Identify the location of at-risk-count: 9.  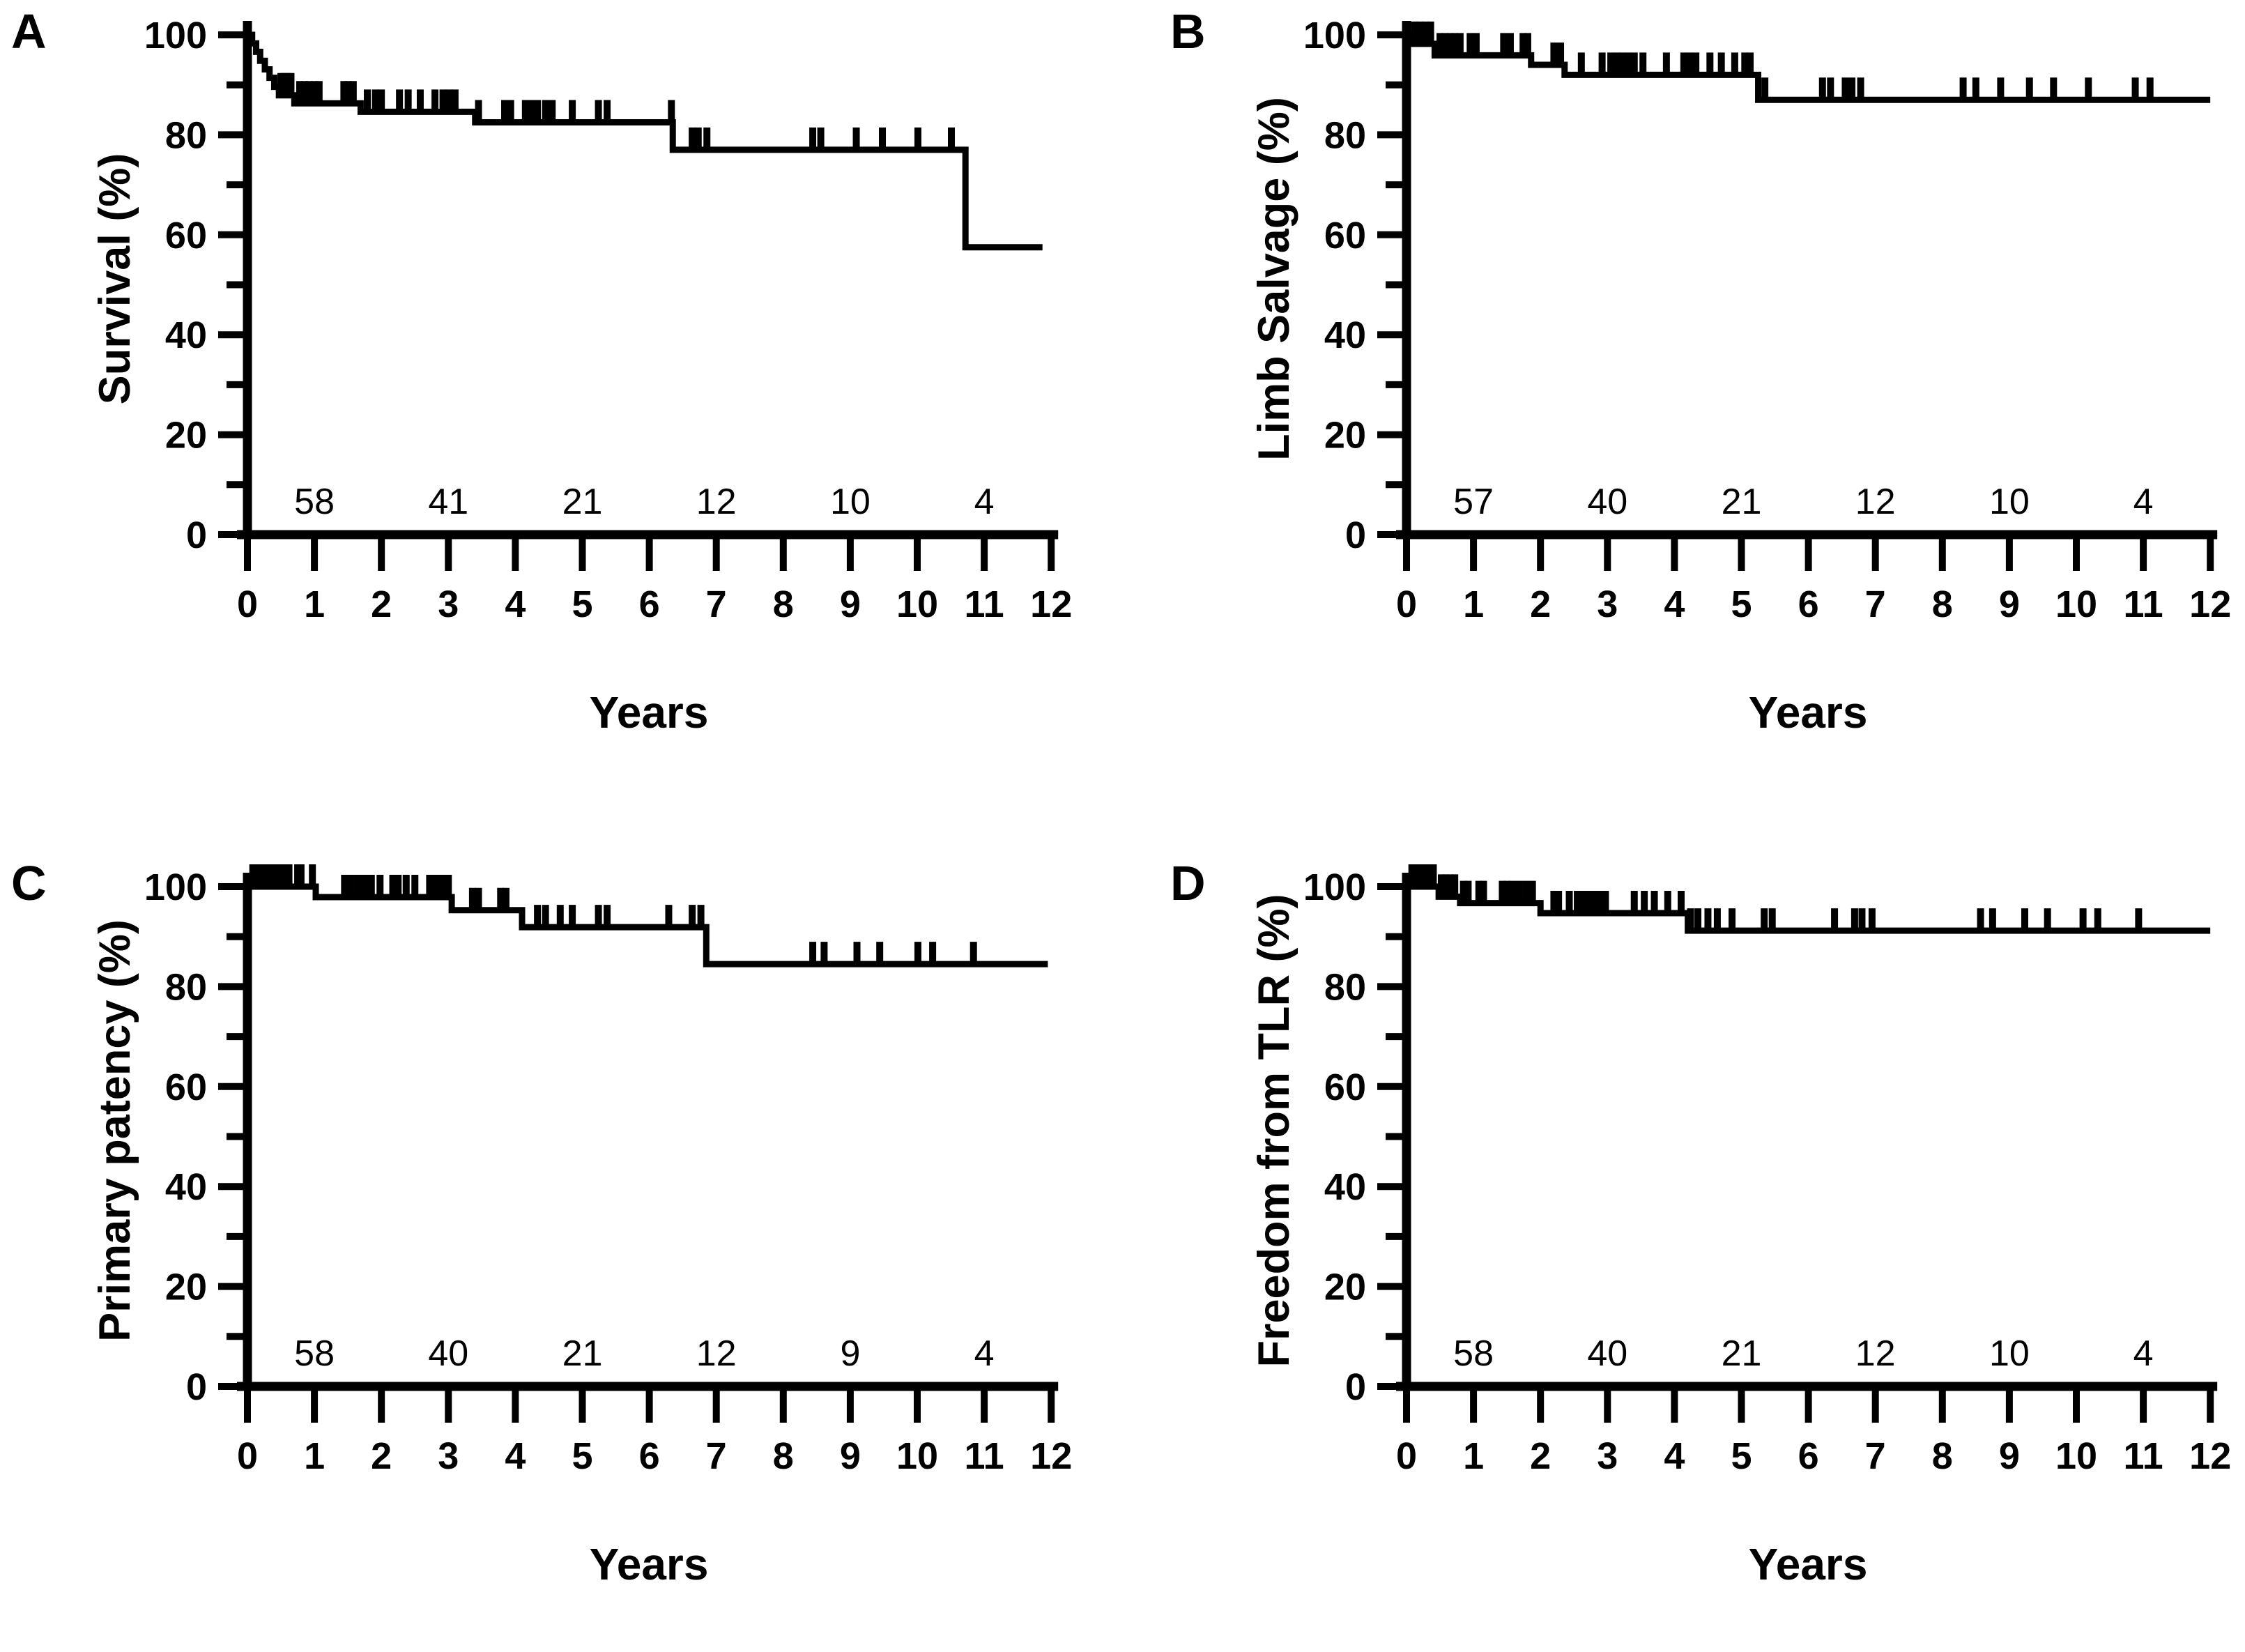
(850, 1353).